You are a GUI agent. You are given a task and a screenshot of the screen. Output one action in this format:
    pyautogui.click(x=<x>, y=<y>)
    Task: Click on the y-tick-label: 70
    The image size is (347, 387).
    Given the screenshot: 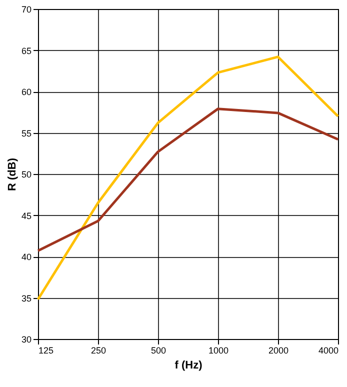 What is the action you would take?
    pyautogui.click(x=26, y=9)
    